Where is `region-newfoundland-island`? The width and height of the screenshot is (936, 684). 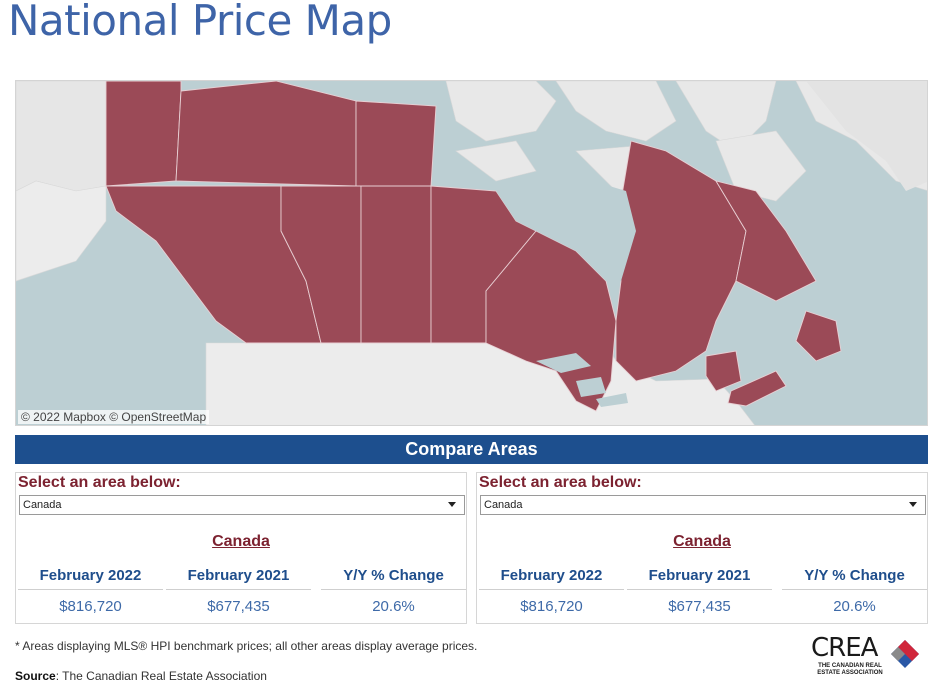
region-newfoundland-island is located at coordinates (818, 336).